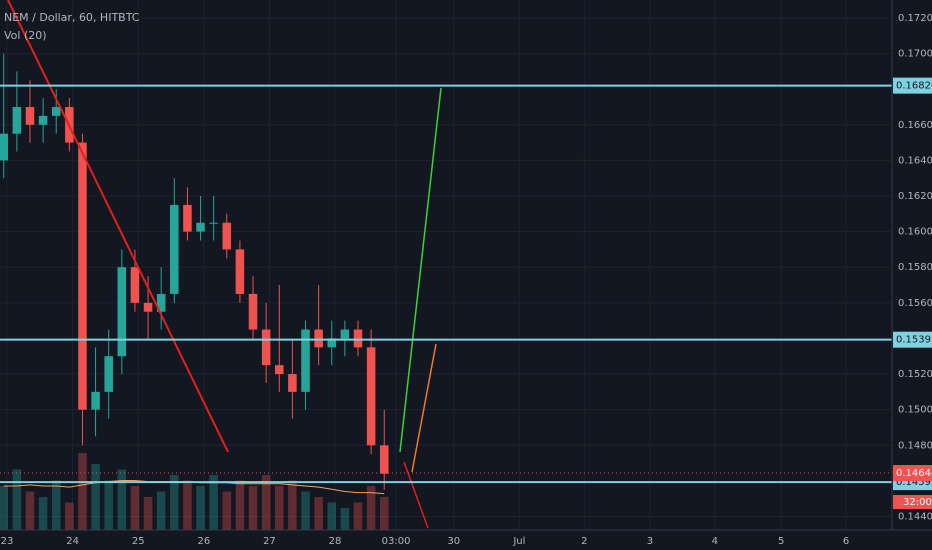 The width and height of the screenshot is (932, 550). I want to click on countdown-box, so click(912, 502).